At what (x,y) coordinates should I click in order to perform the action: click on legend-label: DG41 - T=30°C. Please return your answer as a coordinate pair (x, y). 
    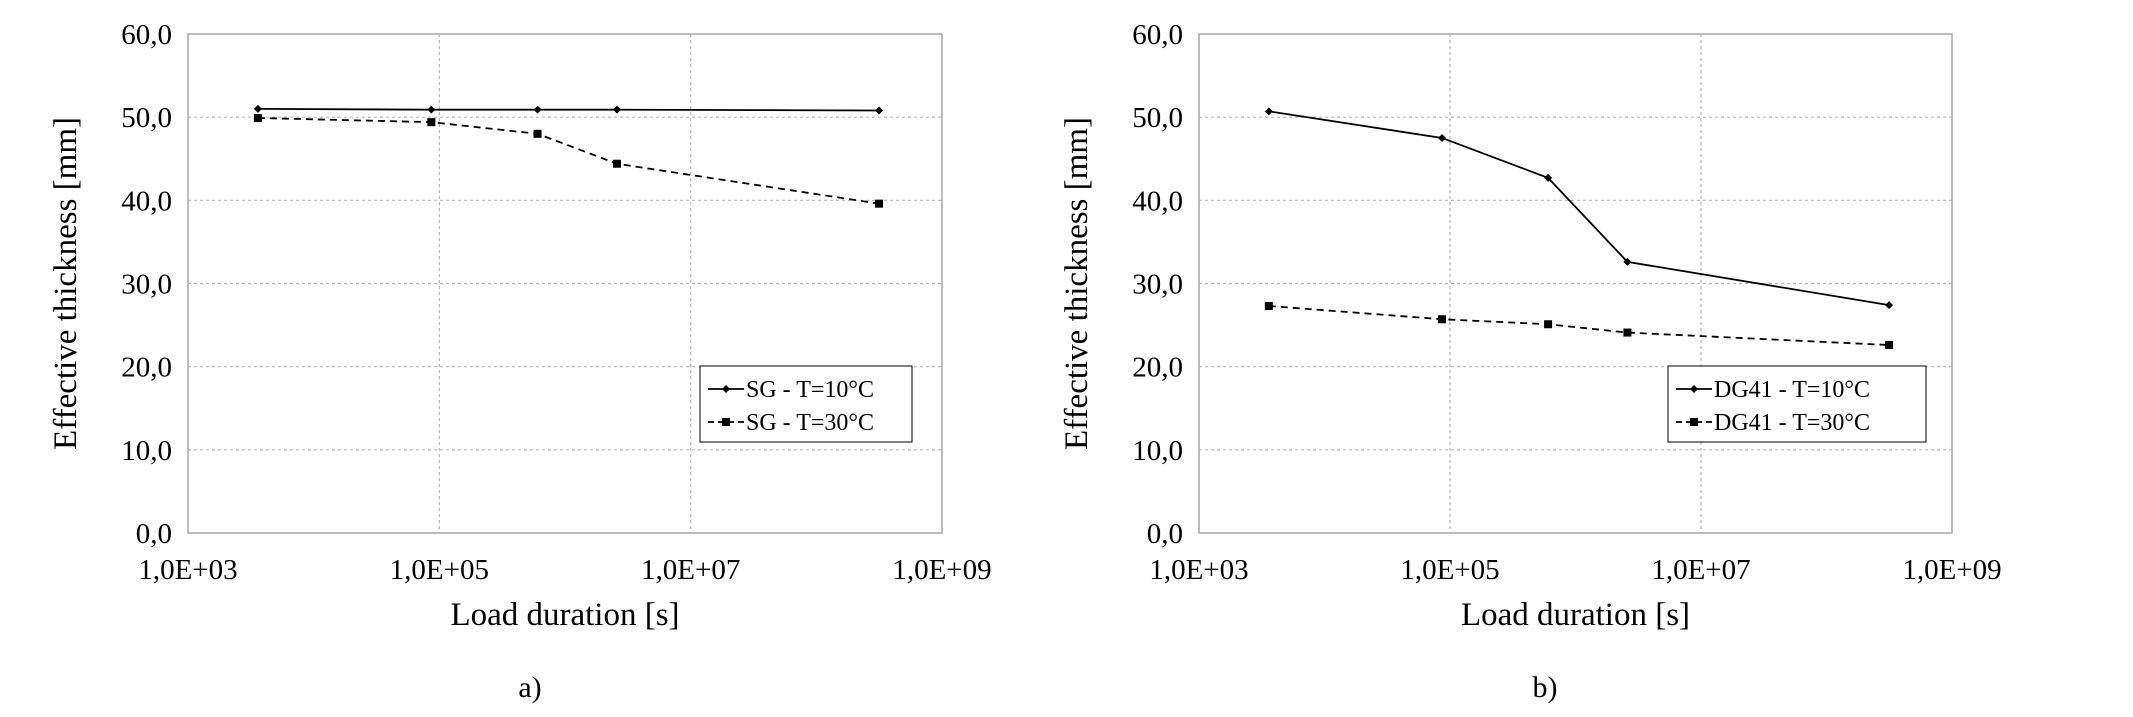
    Looking at the image, I should click on (1792, 423).